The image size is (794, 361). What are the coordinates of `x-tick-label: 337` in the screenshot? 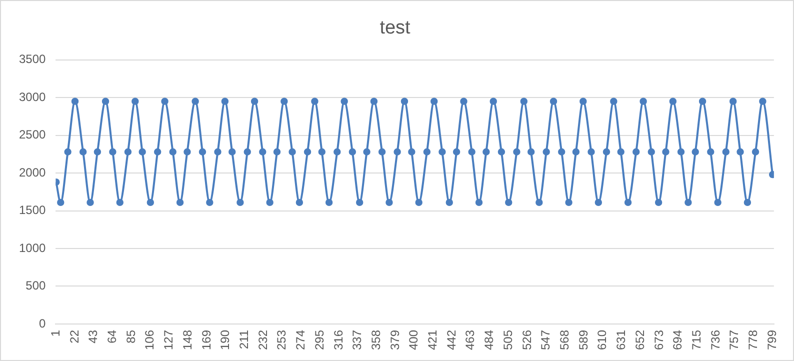 It's located at (357, 340).